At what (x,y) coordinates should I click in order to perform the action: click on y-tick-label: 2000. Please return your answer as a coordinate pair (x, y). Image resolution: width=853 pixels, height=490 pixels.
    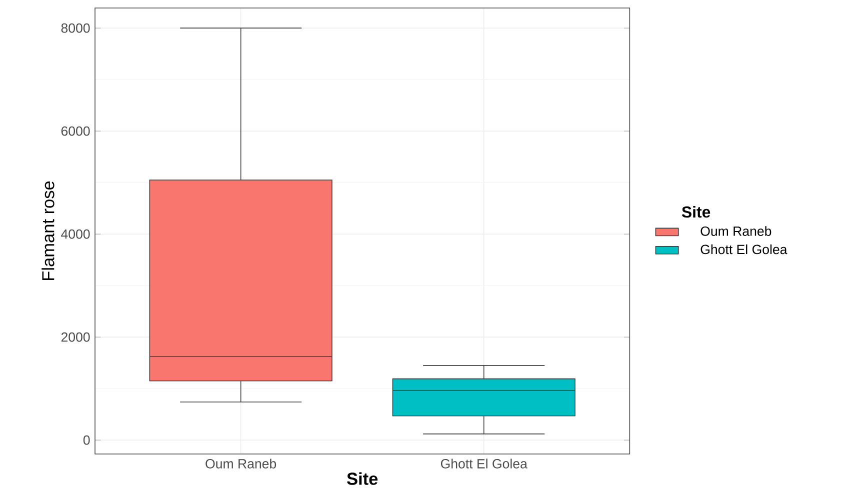
    Looking at the image, I should click on (75, 337).